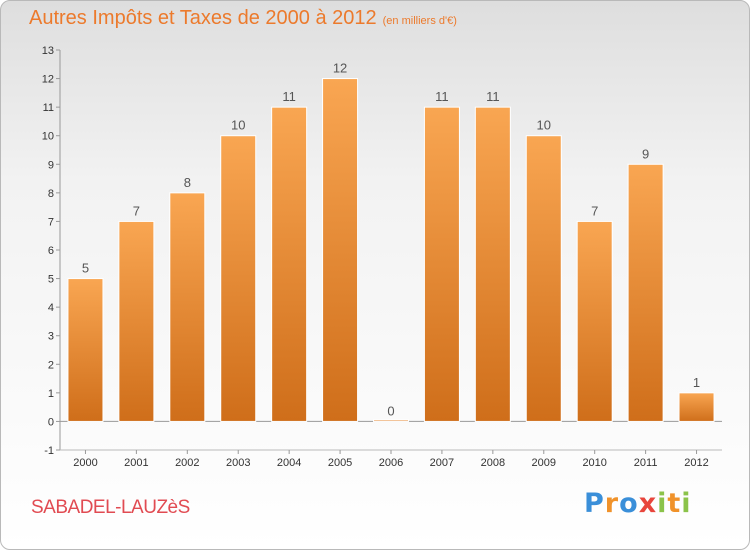 This screenshot has height=550, width=750. Describe the element at coordinates (48, 51) in the screenshot. I see `y-tick-label: 13` at that location.